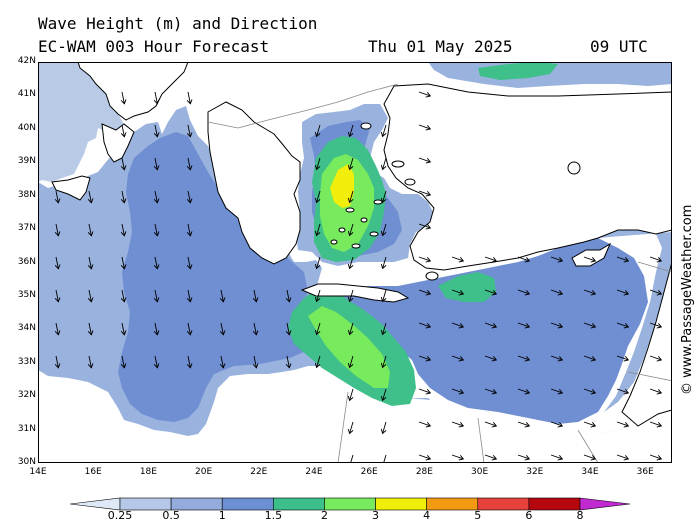 The height and width of the screenshot is (525, 700). What do you see at coordinates (646, 344) in the screenshot?
I see `land-levant` at bounding box center [646, 344].